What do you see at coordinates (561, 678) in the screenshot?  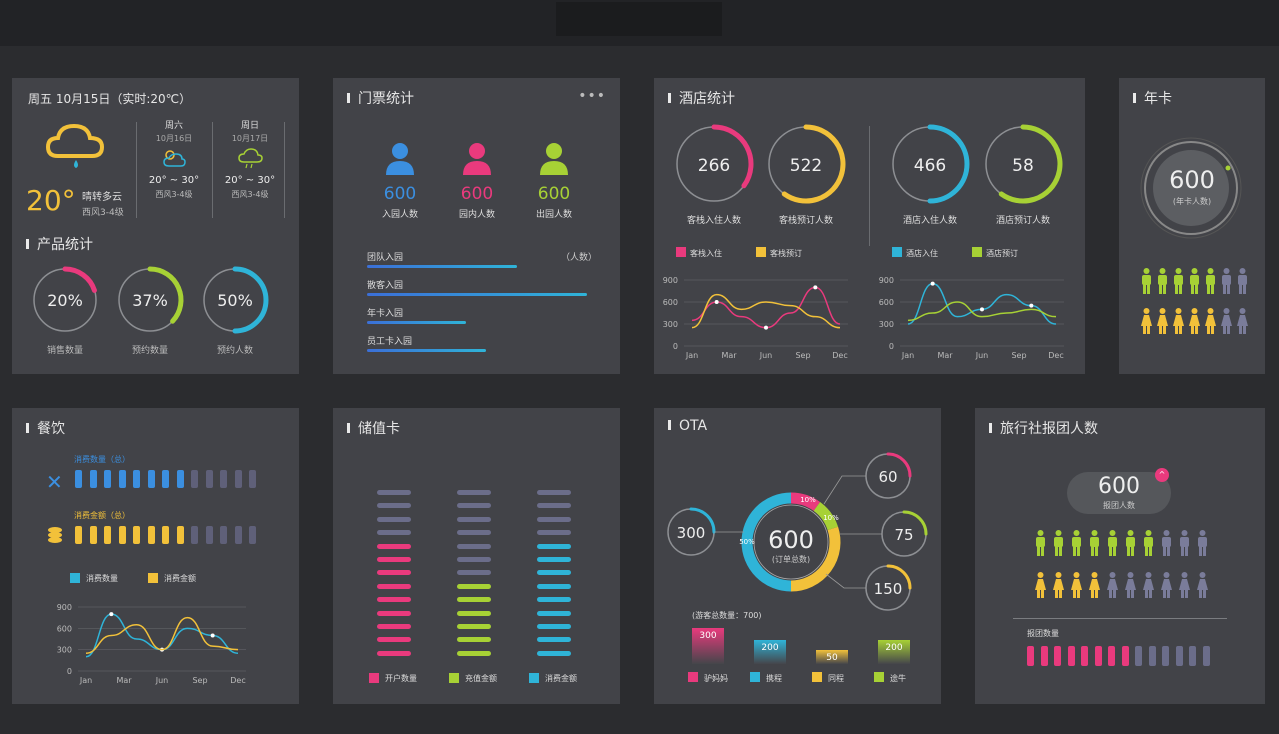 I see `legend-label: 消费金额` at bounding box center [561, 678].